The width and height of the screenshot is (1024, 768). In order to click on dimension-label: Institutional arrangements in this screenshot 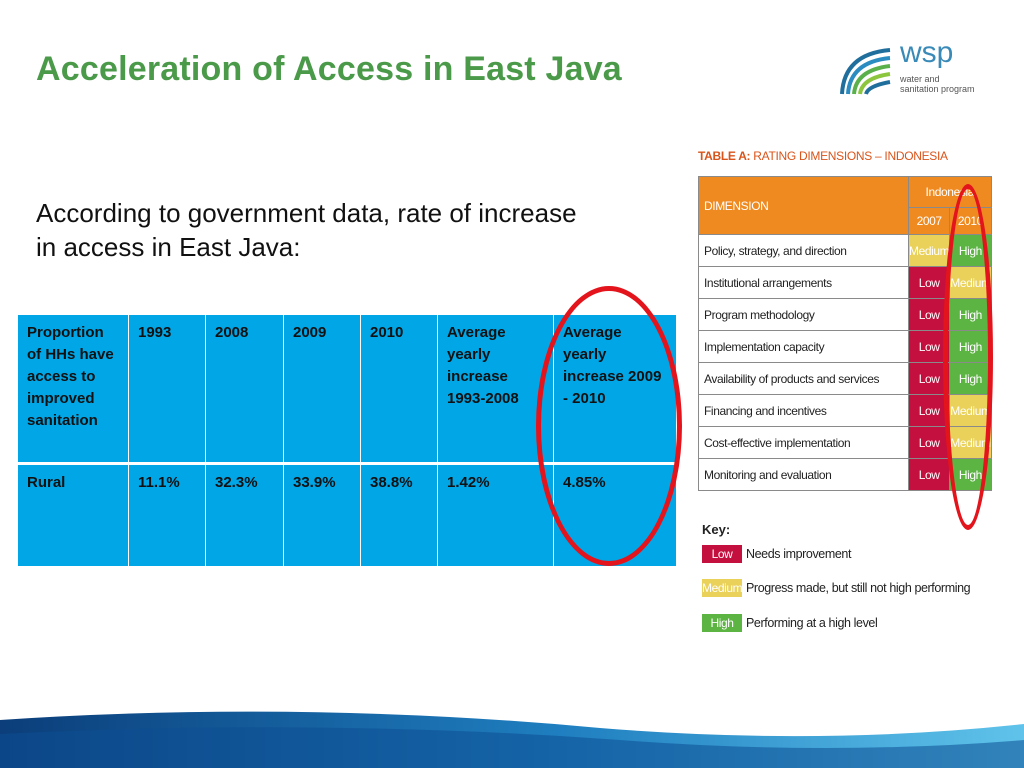, I will do `click(803, 282)`.